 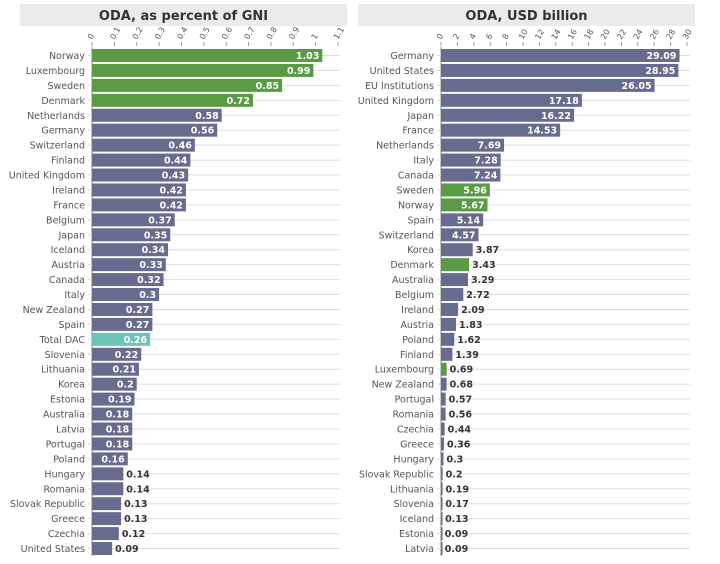 What do you see at coordinates (238, 101) in the screenshot?
I see `value-label: 0.72` at bounding box center [238, 101].